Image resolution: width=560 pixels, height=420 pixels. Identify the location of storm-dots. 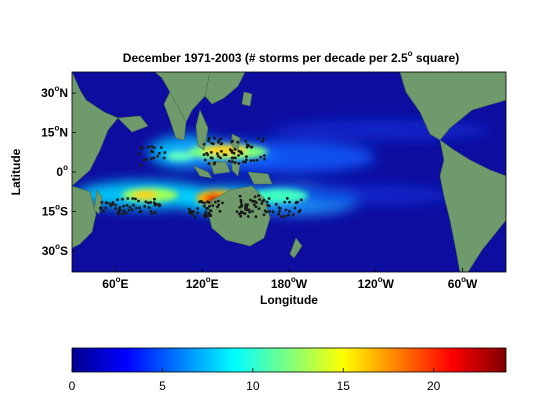
(200, 177).